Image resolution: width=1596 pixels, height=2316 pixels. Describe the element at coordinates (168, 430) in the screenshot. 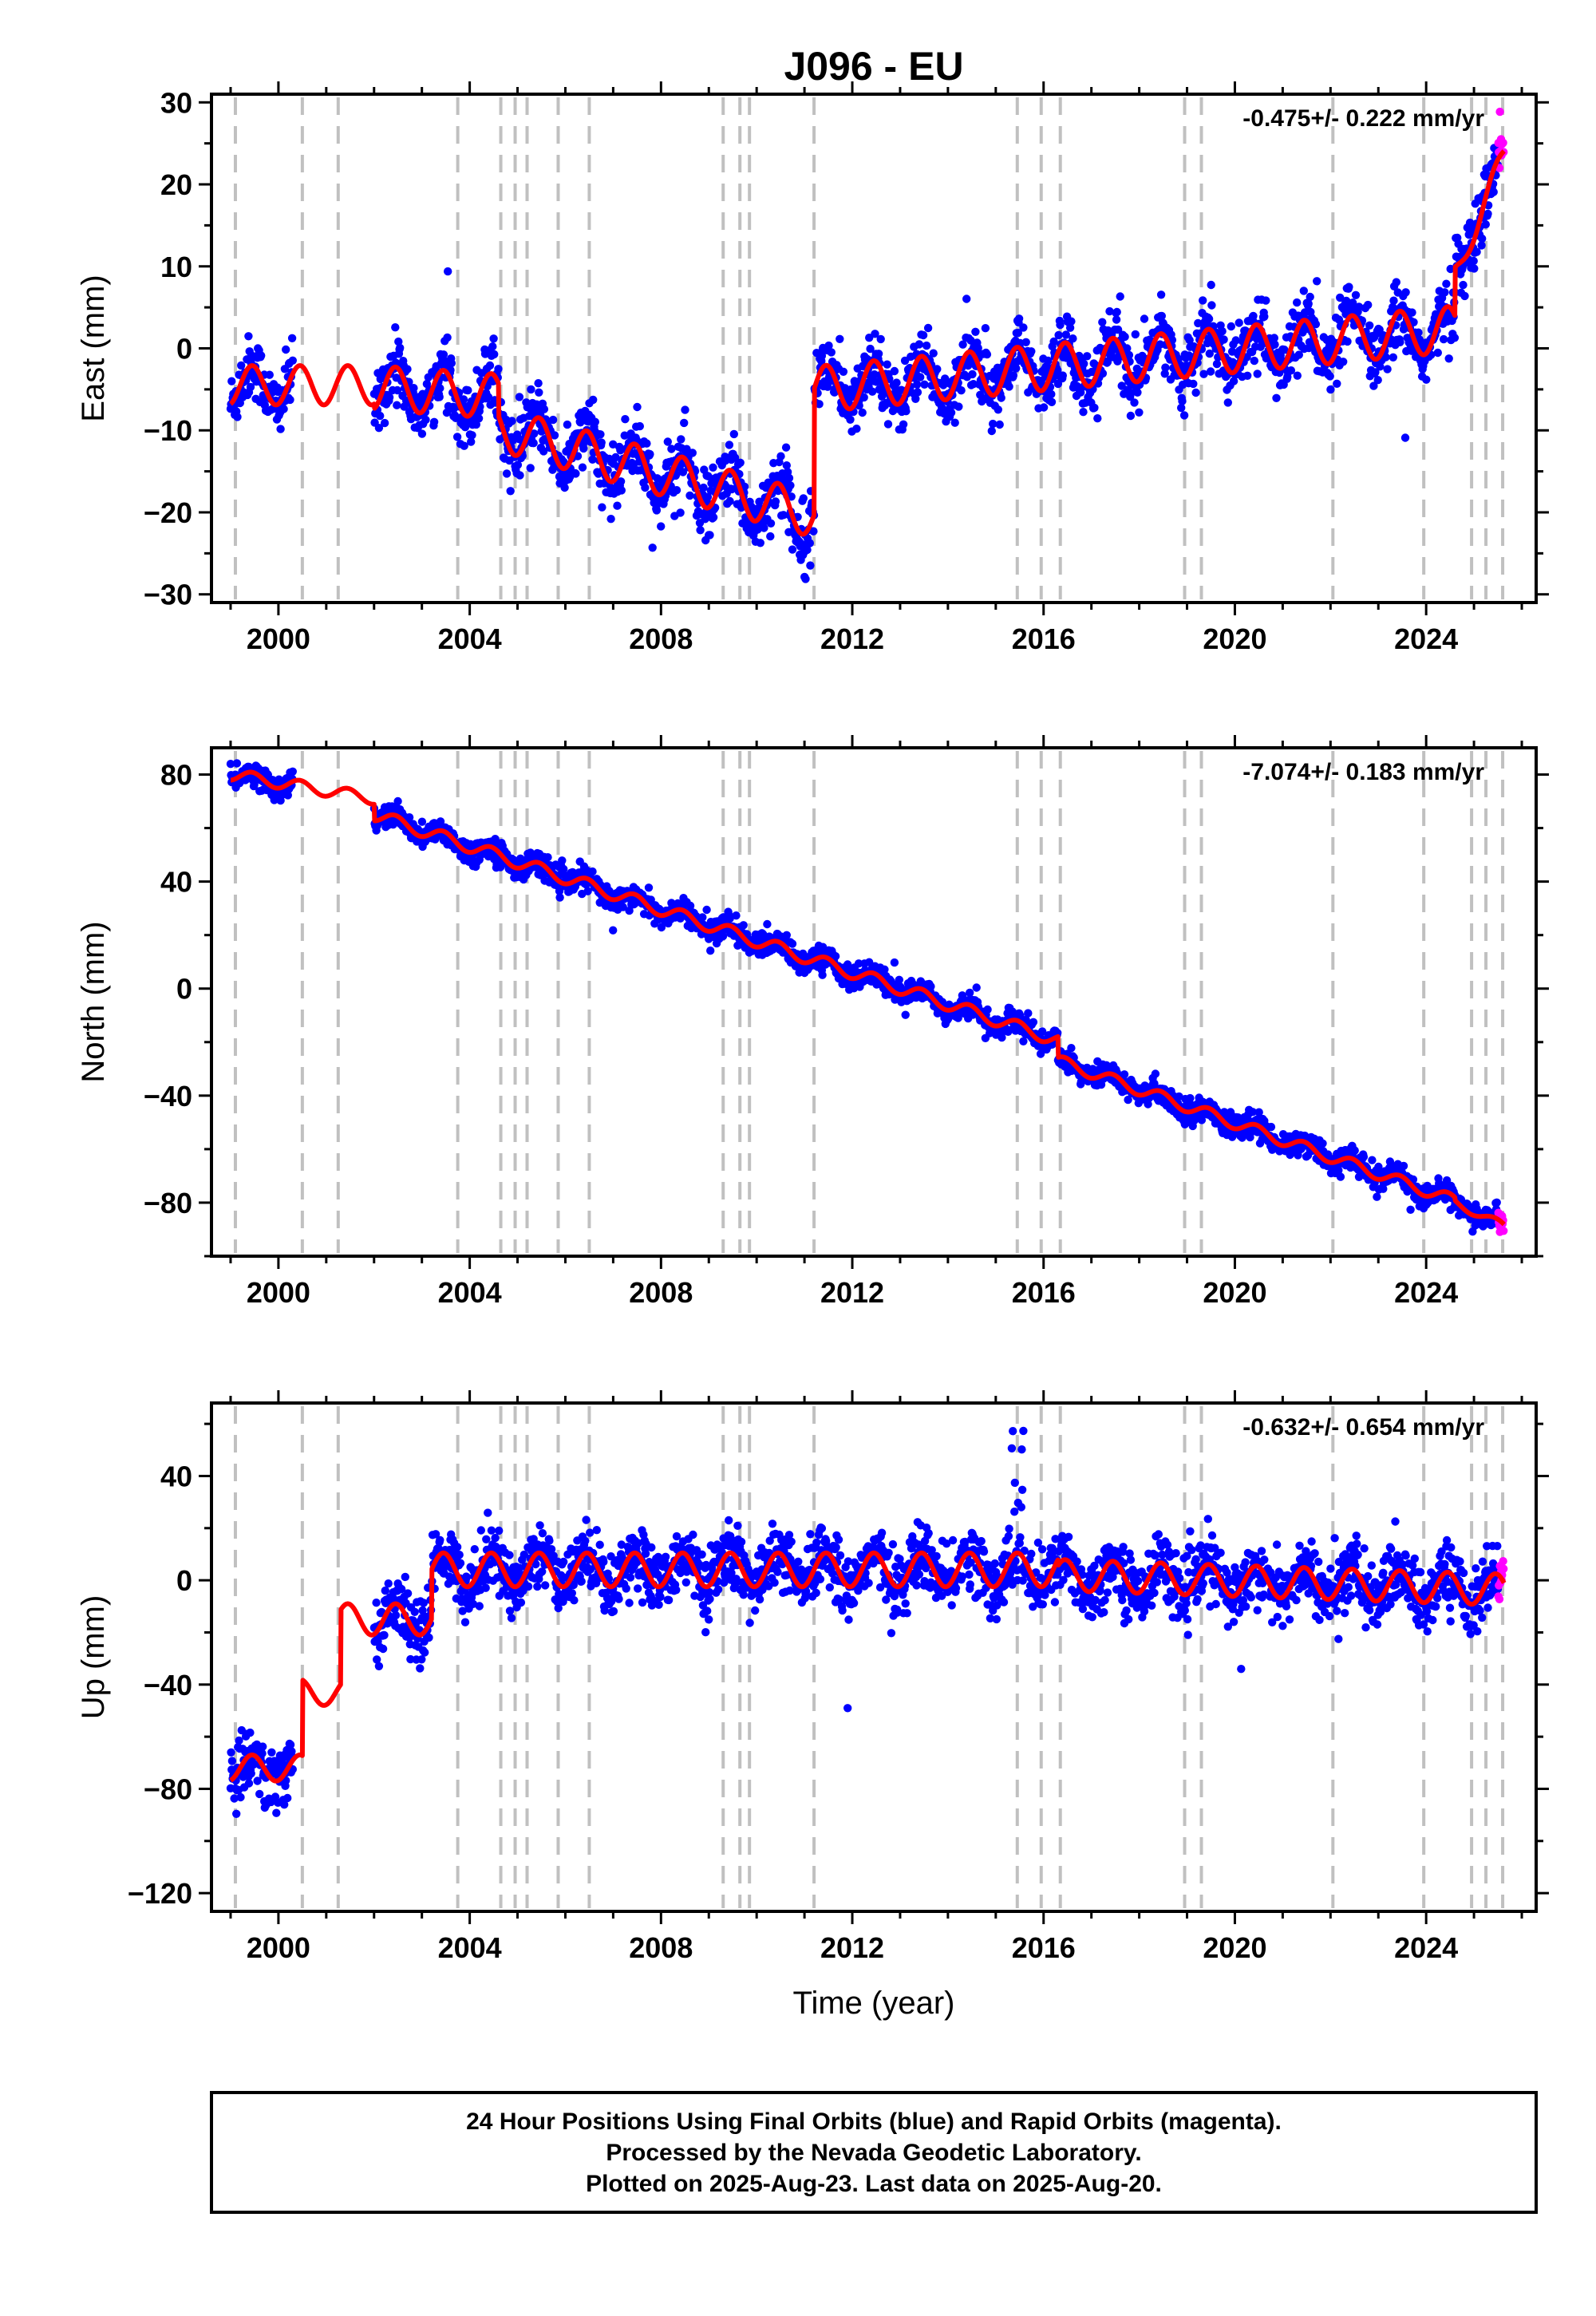

I see `y-tick-label: −10` at that location.